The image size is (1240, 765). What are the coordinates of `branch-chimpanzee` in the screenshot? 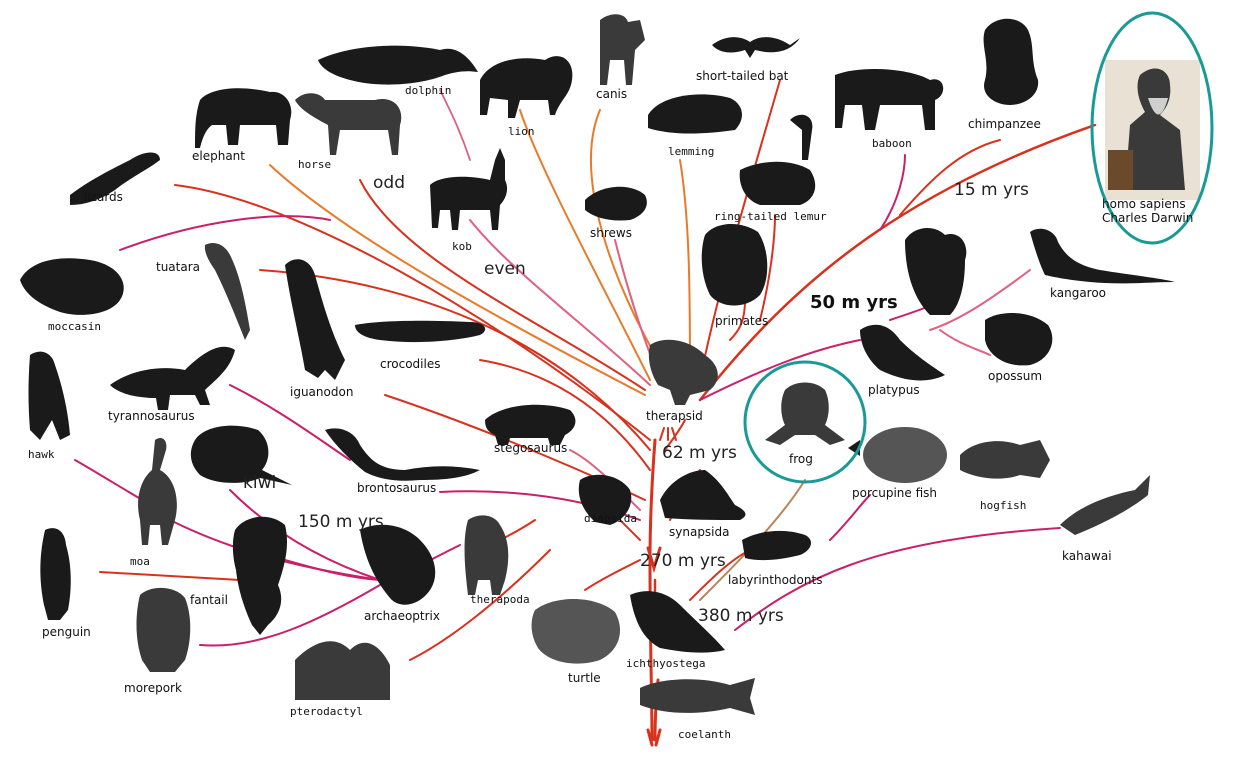 It's located at (950, 177).